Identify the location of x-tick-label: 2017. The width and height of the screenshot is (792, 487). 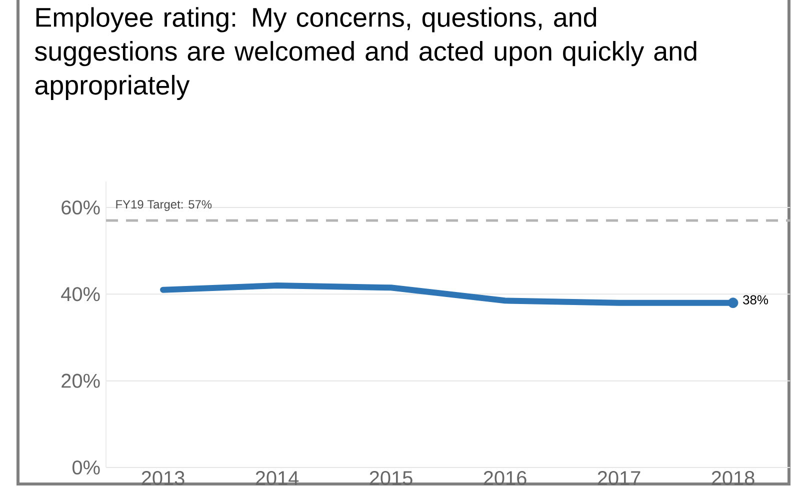
(619, 478).